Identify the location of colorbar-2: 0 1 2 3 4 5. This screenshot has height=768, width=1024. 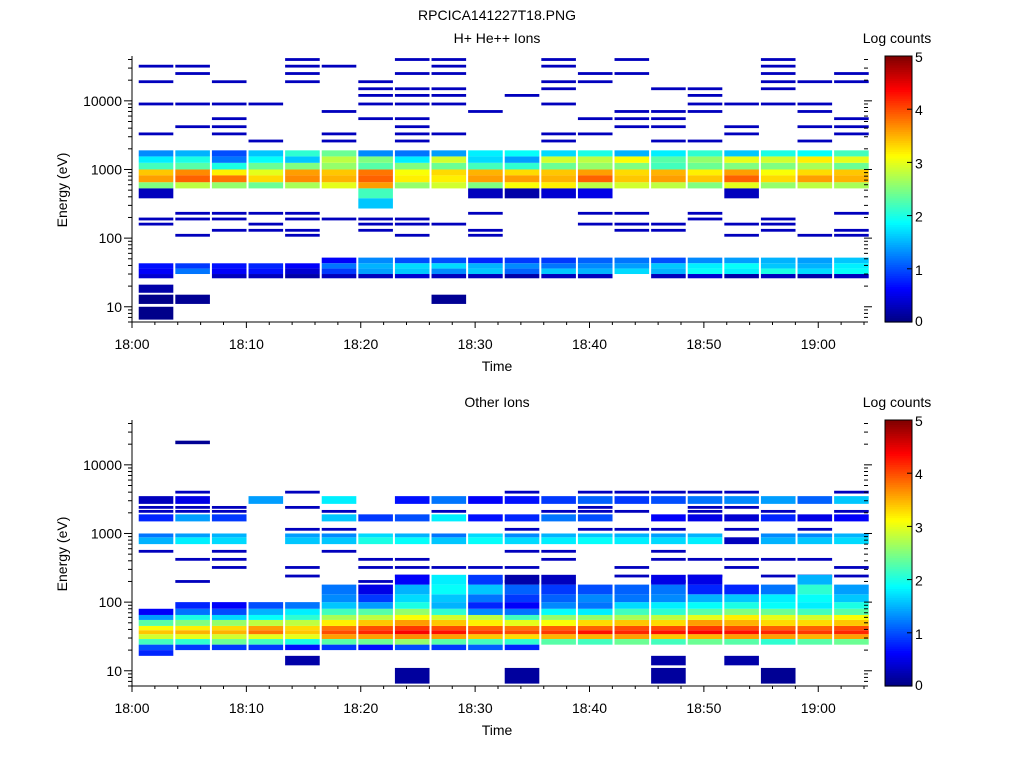
(903, 553).